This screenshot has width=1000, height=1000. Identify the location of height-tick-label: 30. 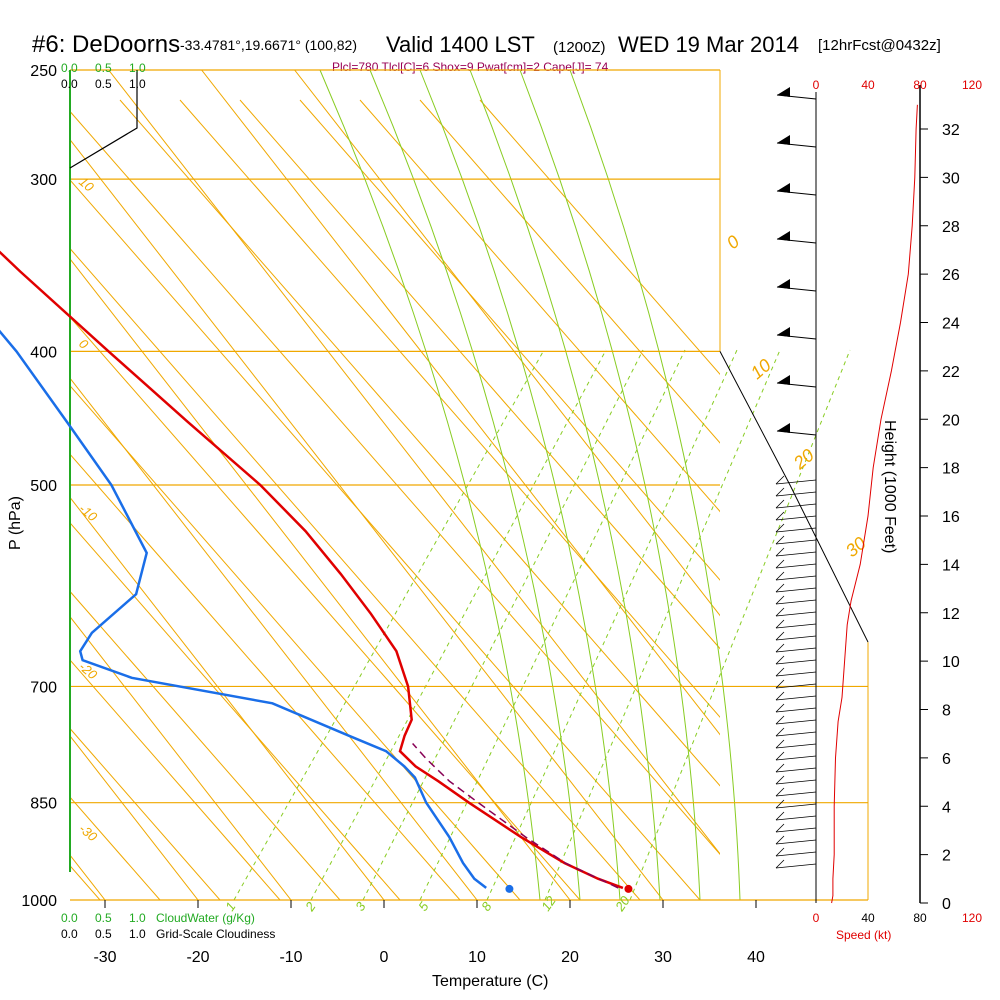
(951, 178).